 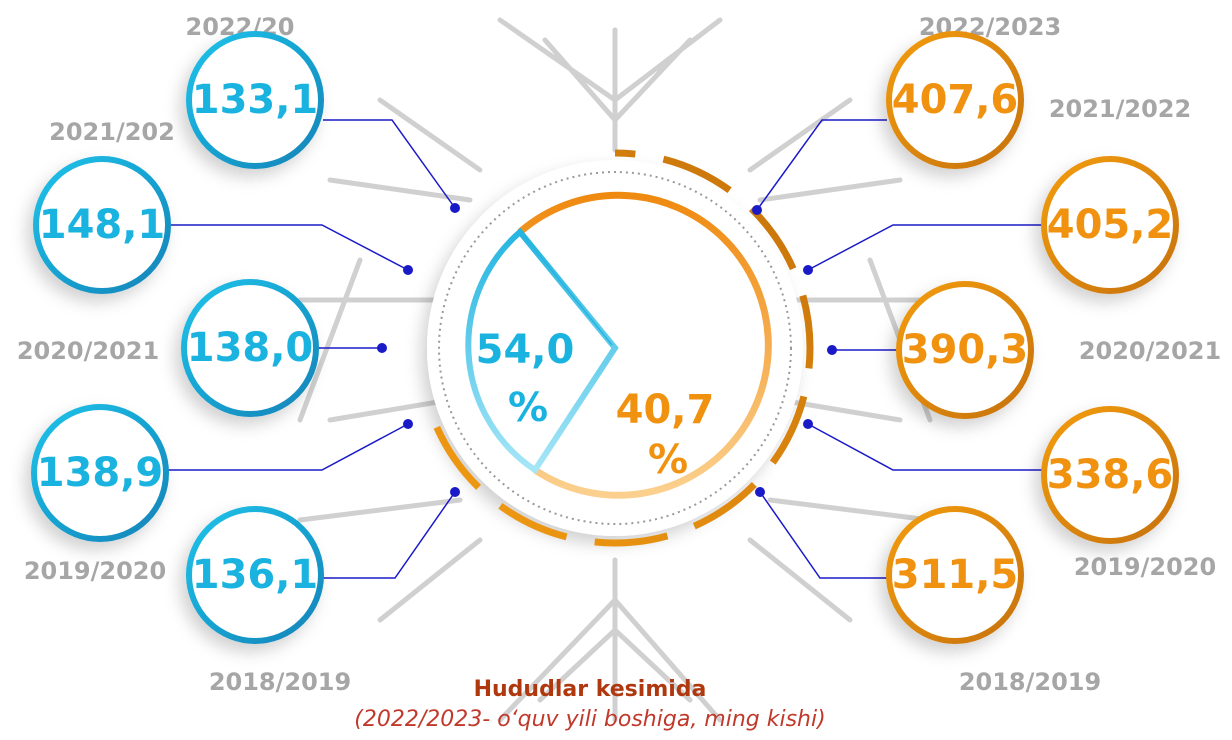 What do you see at coordinates (1120, 109) in the screenshot?
I see `year-label: 2021/2022` at bounding box center [1120, 109].